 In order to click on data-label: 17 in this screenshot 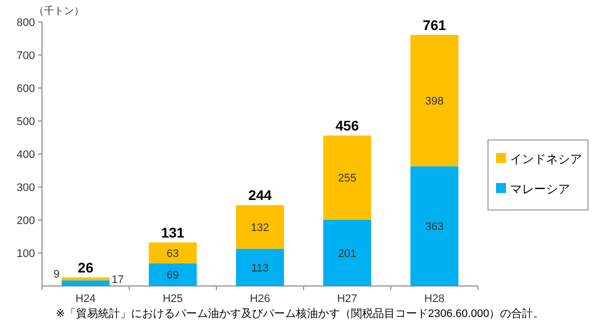, I will do `click(118, 280)`.